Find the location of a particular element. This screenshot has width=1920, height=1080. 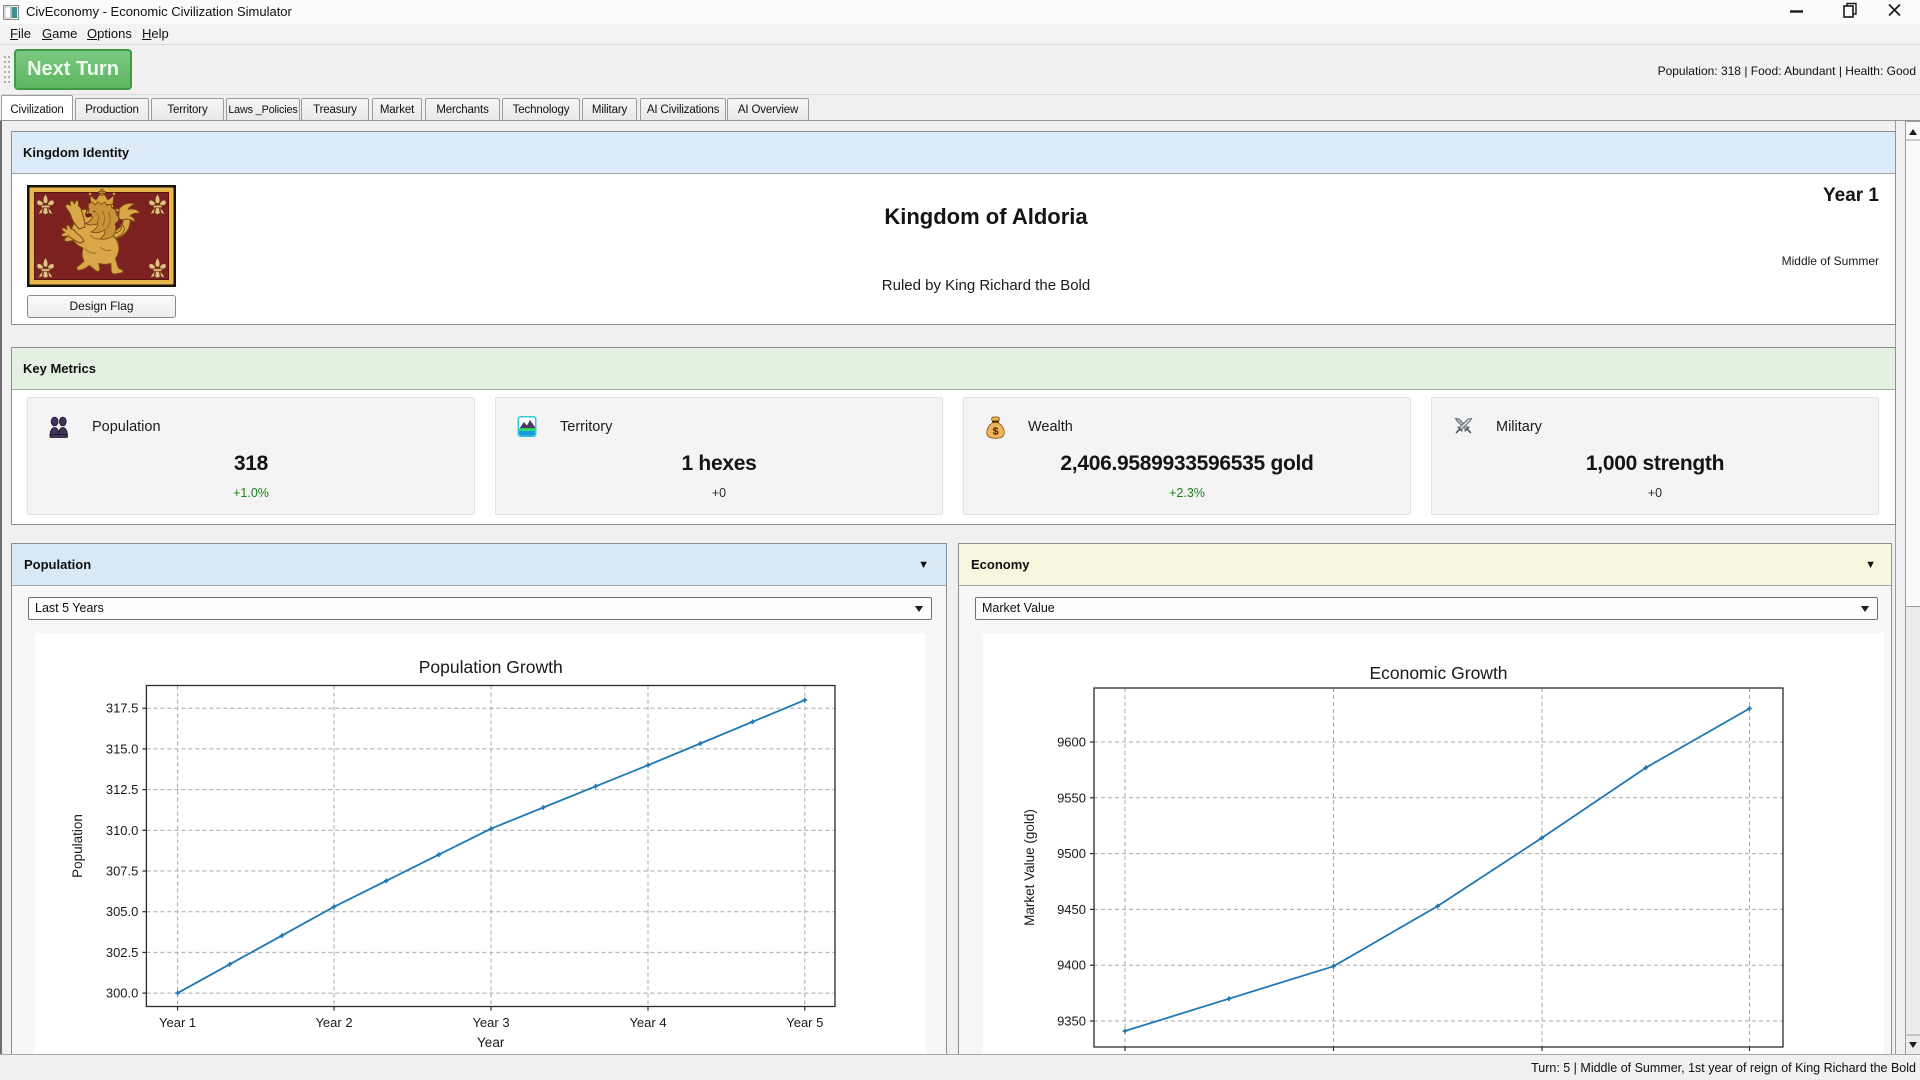

svg-text: 300.0 is located at coordinates (122, 993).